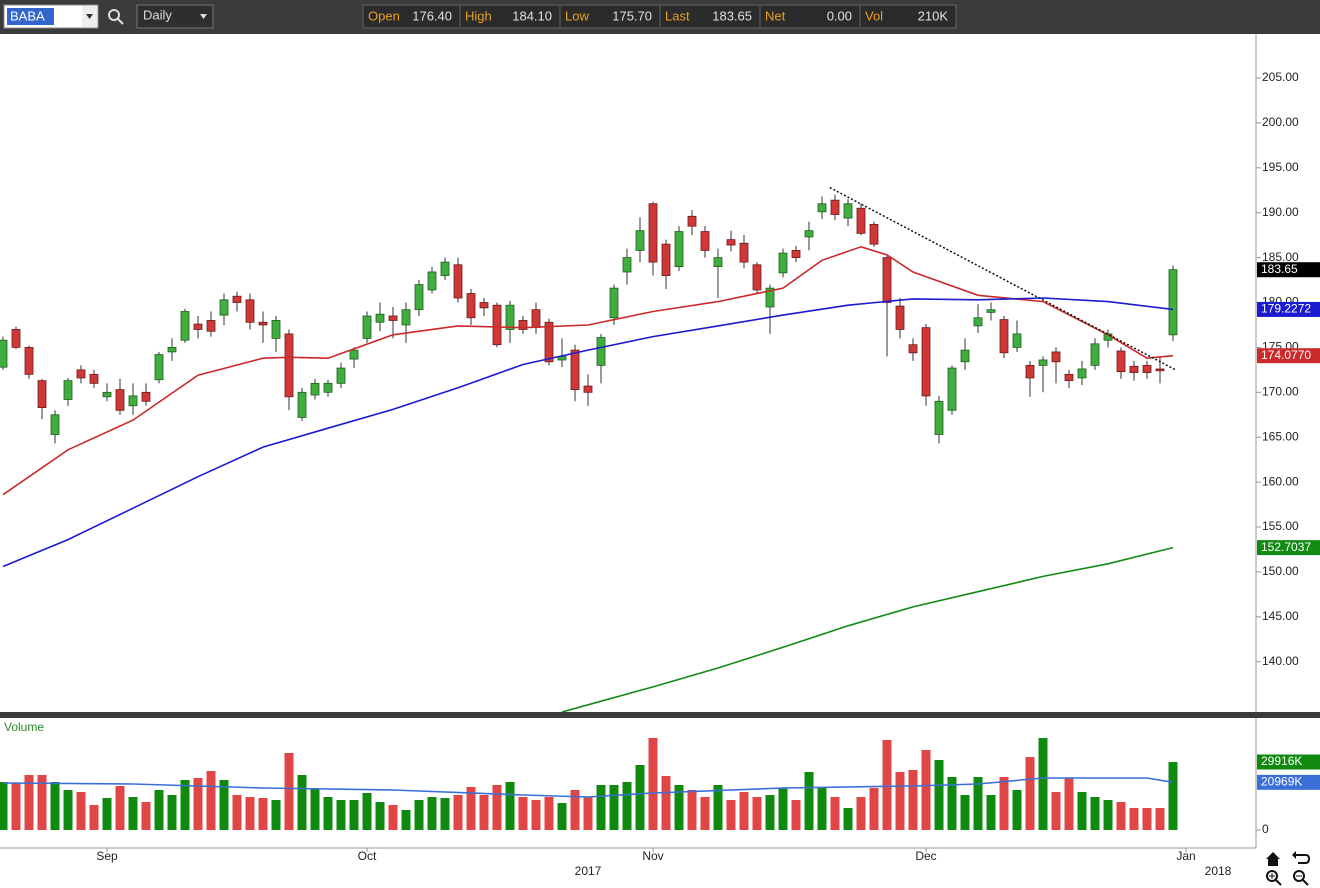  What do you see at coordinates (1218, 871) in the screenshot?
I see `year-label: 2018` at bounding box center [1218, 871].